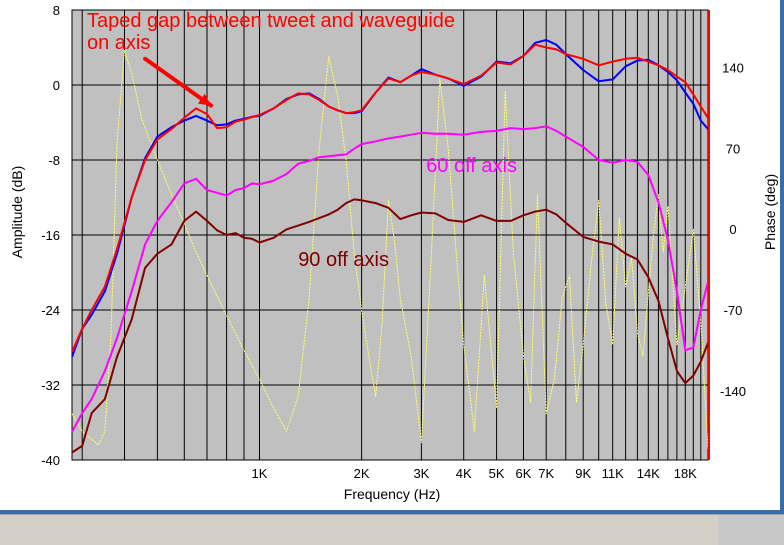  I want to click on status-bar, so click(392, 529).